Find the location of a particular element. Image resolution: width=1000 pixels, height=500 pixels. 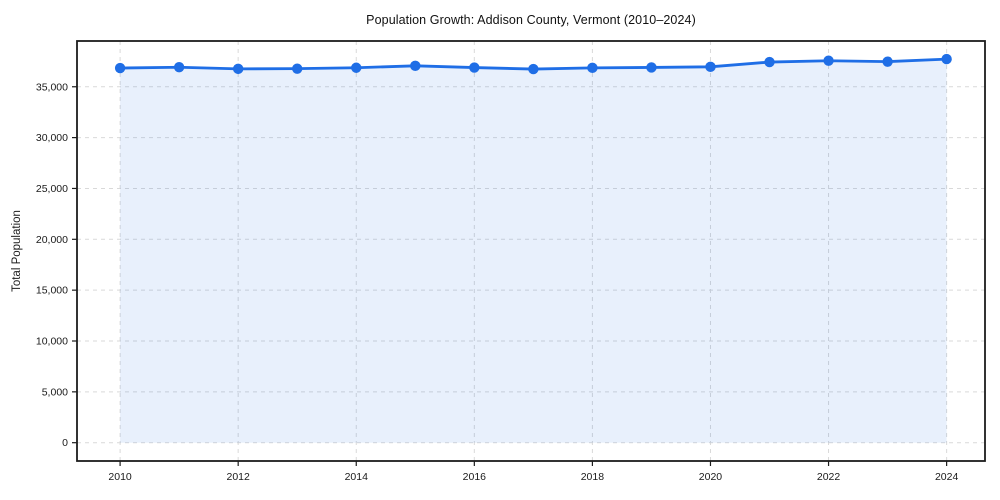

x-tick-label: 2018 is located at coordinates (593, 477).